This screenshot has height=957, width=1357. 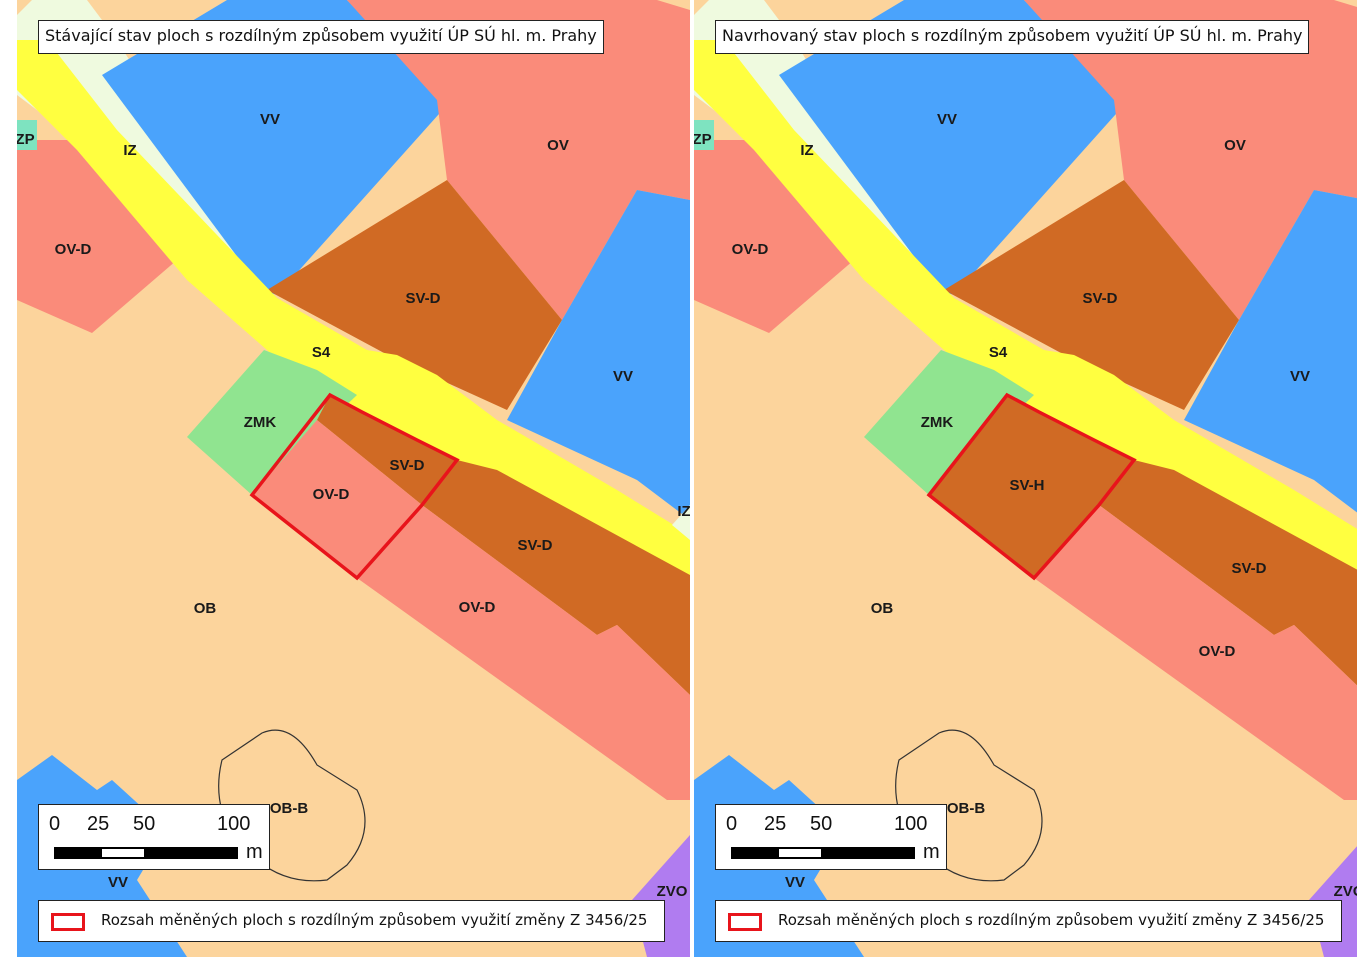 I want to click on label-sv-h: SV-H, so click(x=1026, y=485).